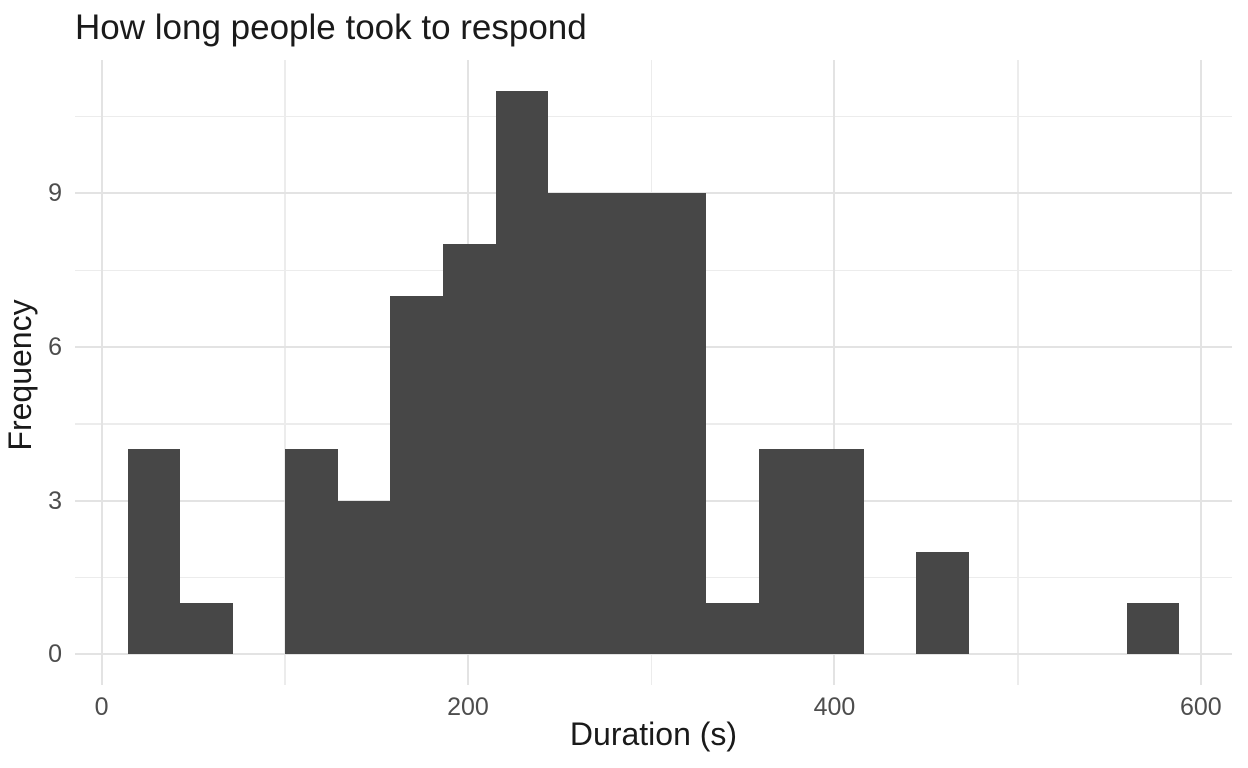  I want to click on y-tick-label: 6, so click(55, 346).